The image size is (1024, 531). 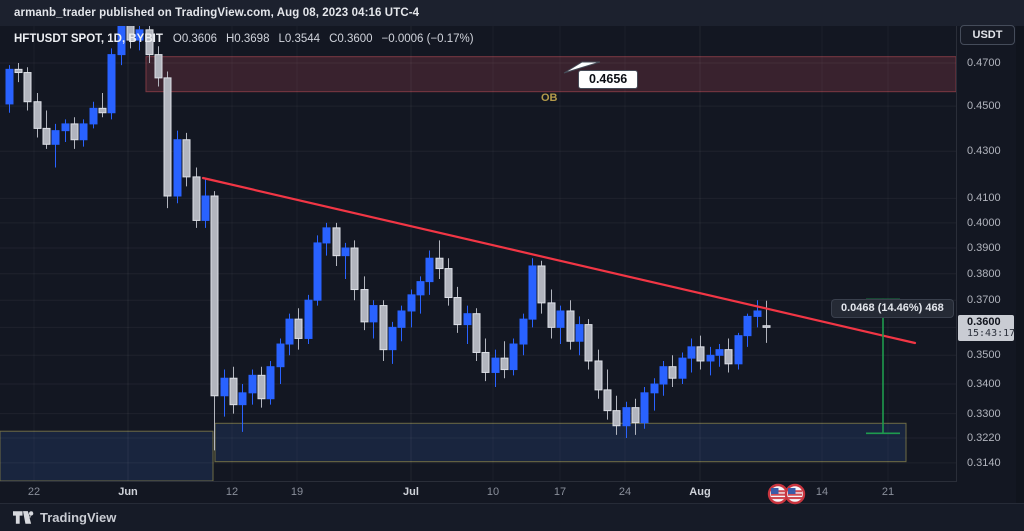 What do you see at coordinates (984, 63) in the screenshot?
I see `price-tick-label: 0.4700` at bounding box center [984, 63].